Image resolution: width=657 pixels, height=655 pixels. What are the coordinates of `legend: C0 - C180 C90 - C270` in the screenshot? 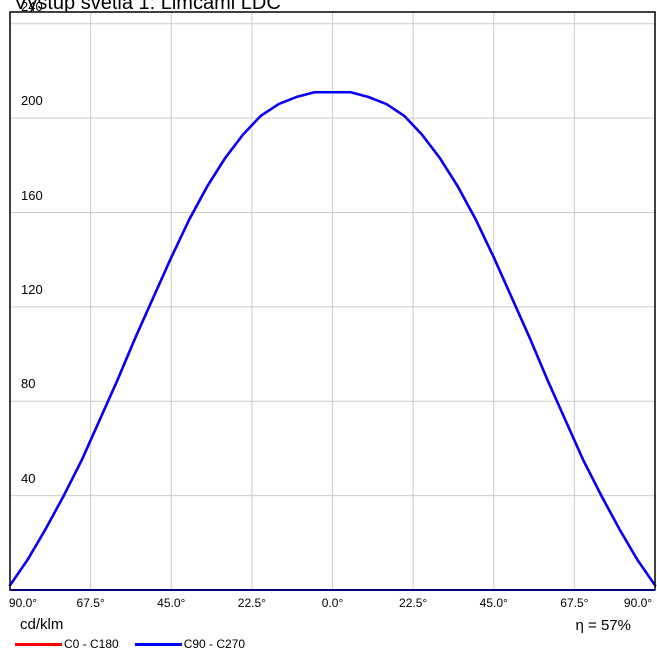 It's located at (138, 644).